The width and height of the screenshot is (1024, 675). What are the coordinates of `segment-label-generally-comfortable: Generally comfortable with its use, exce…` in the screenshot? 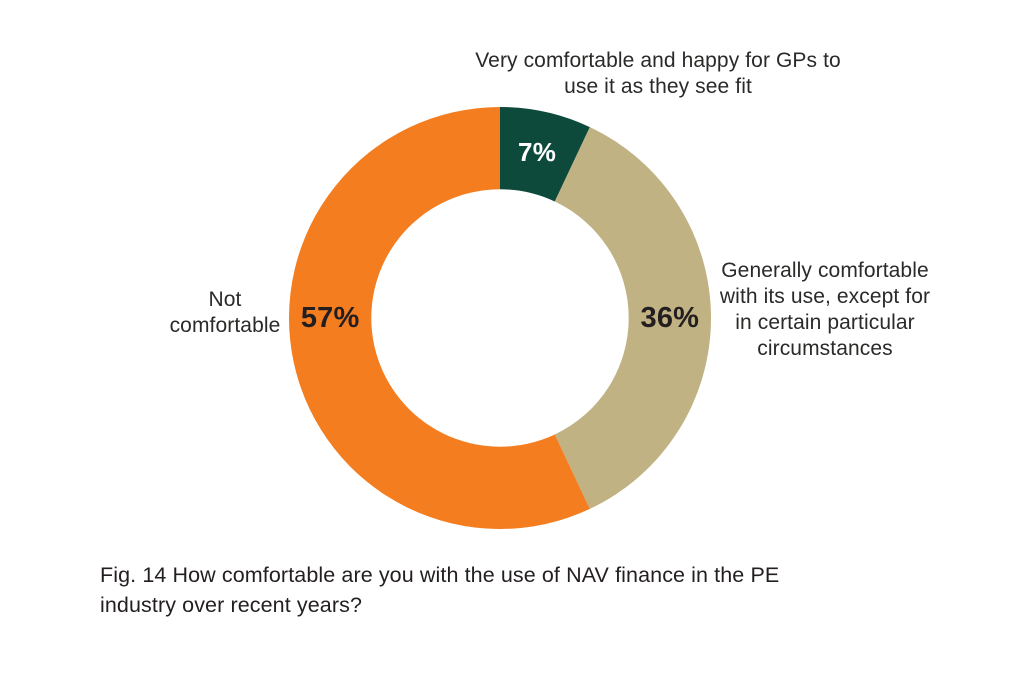 It's located at (825, 309).